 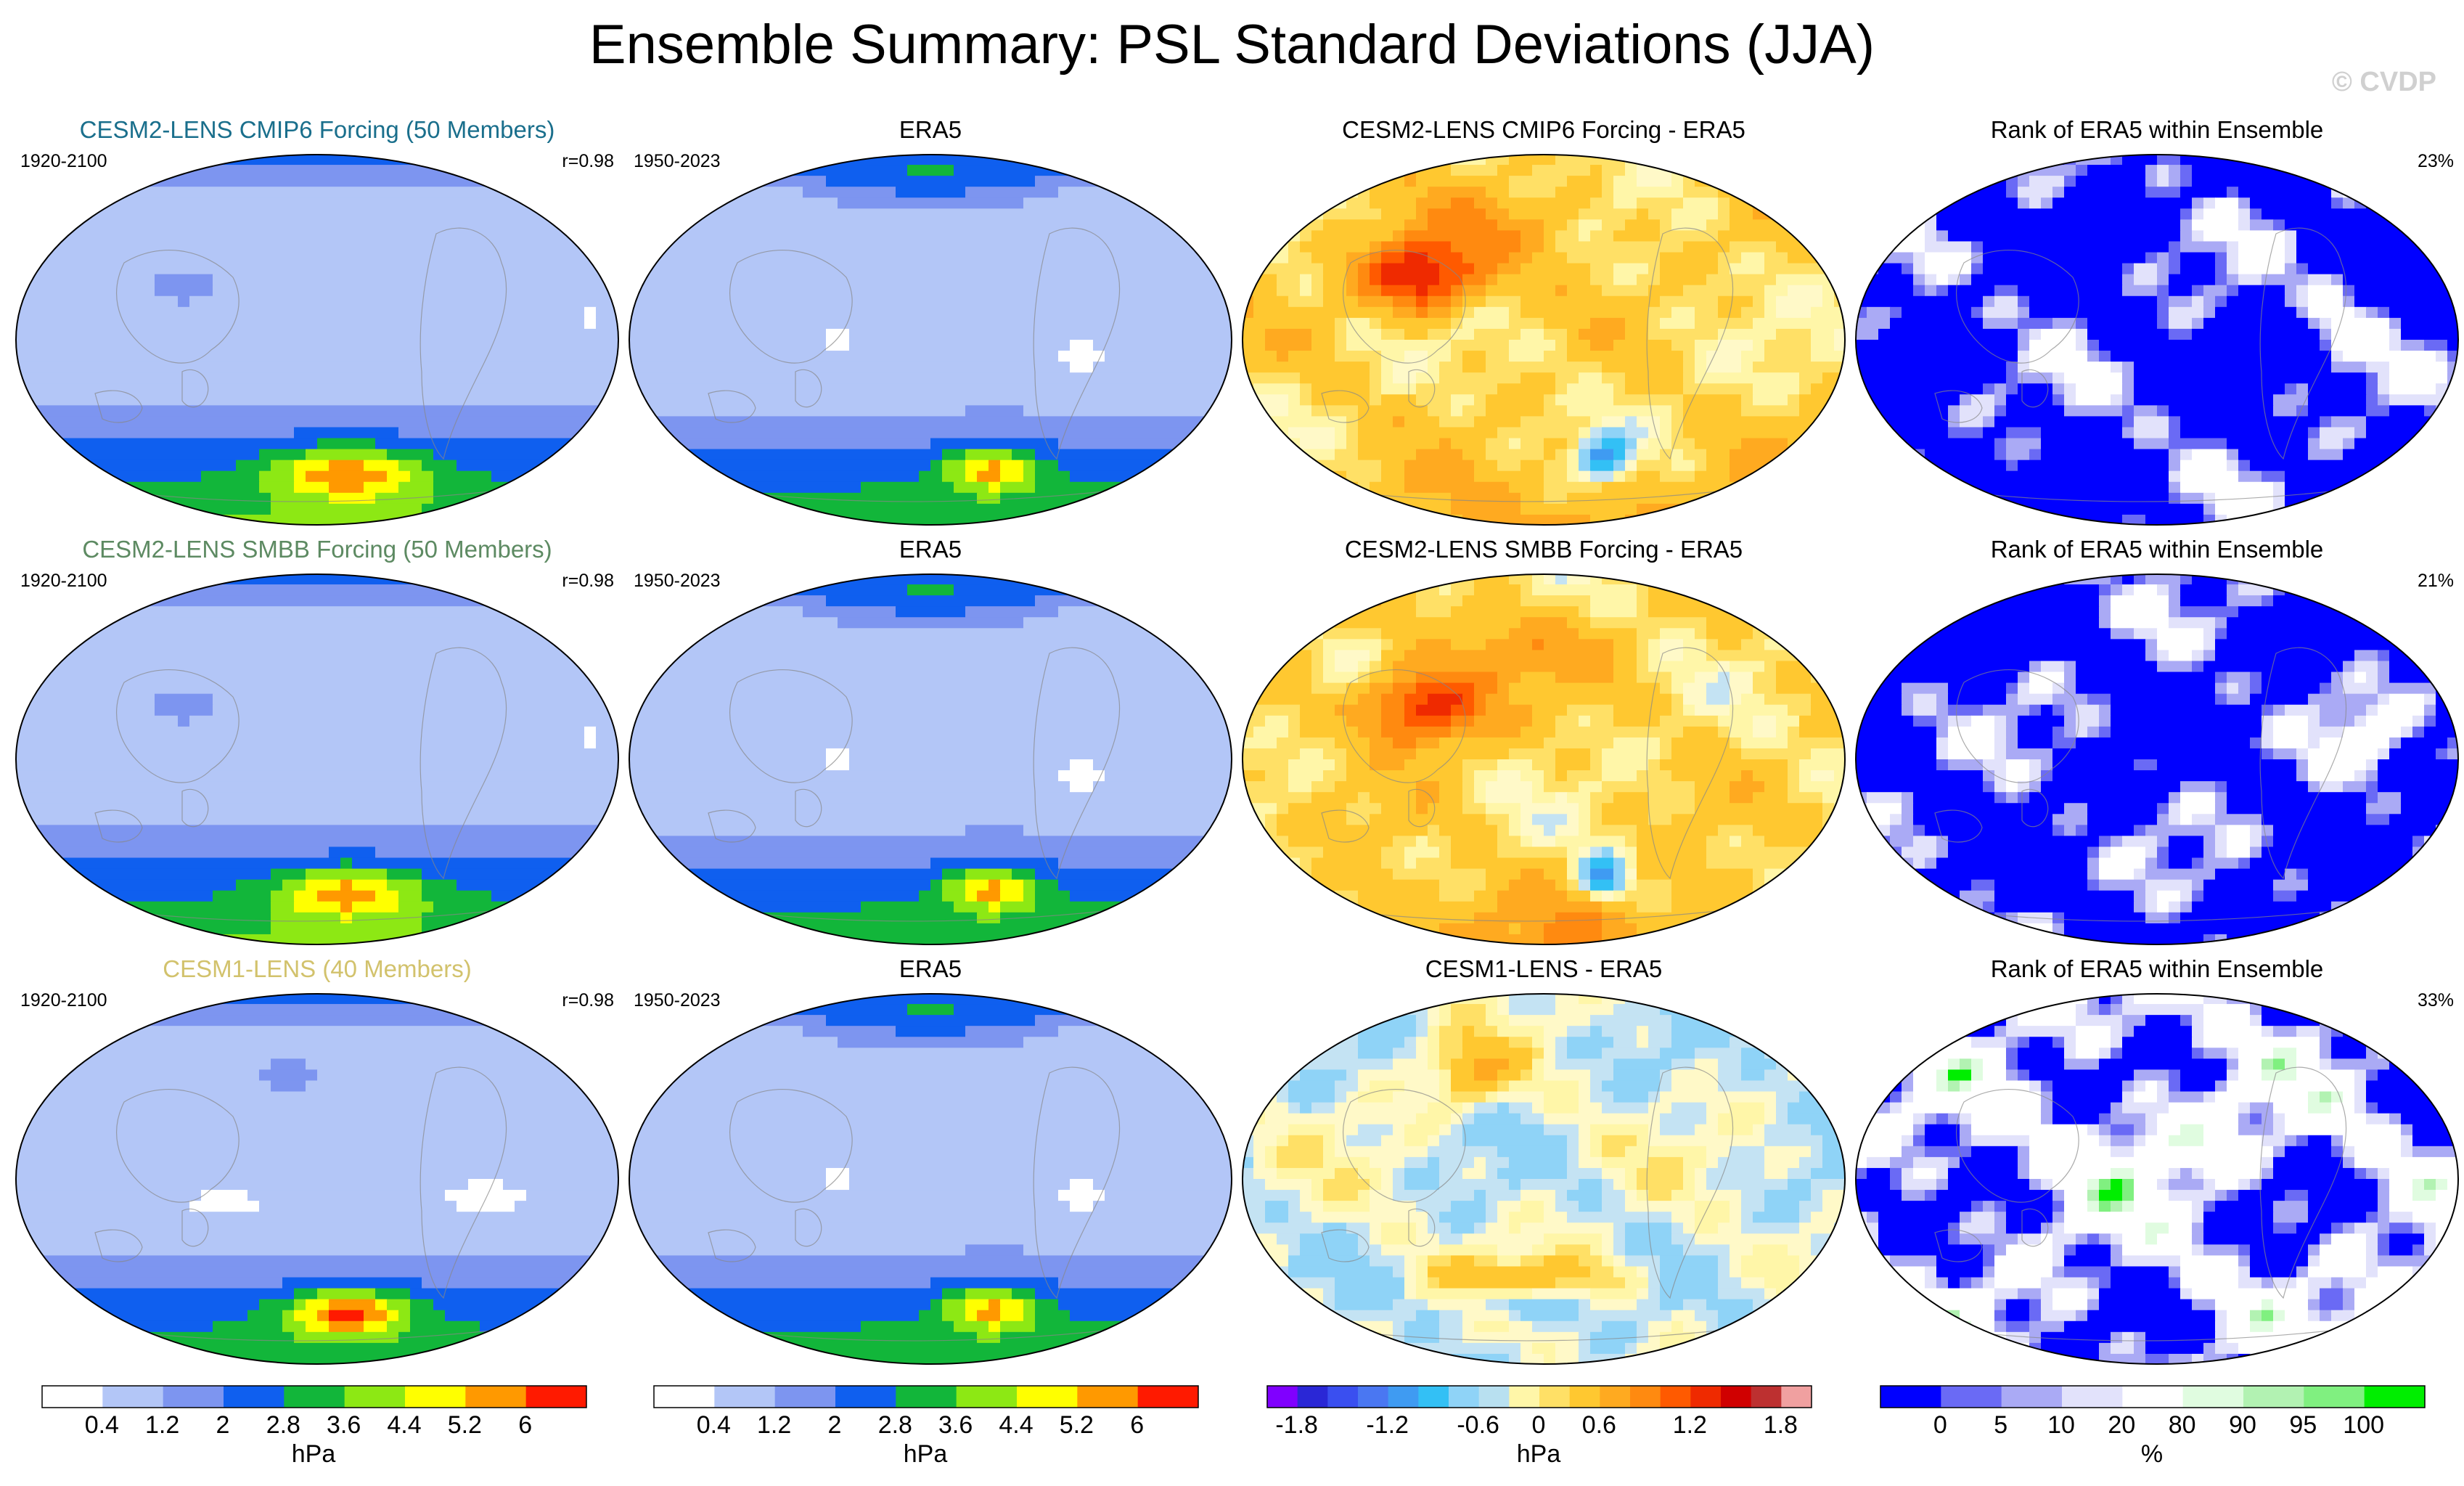 What do you see at coordinates (525, 1425) in the screenshot?
I see `colorbar-tick-label: 6` at bounding box center [525, 1425].